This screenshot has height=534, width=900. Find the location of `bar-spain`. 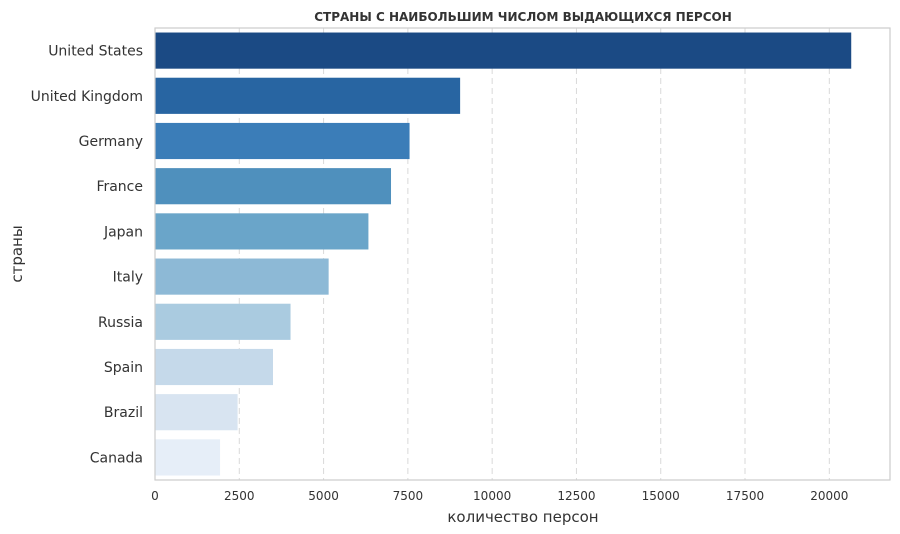

bar-spain is located at coordinates (214, 367).